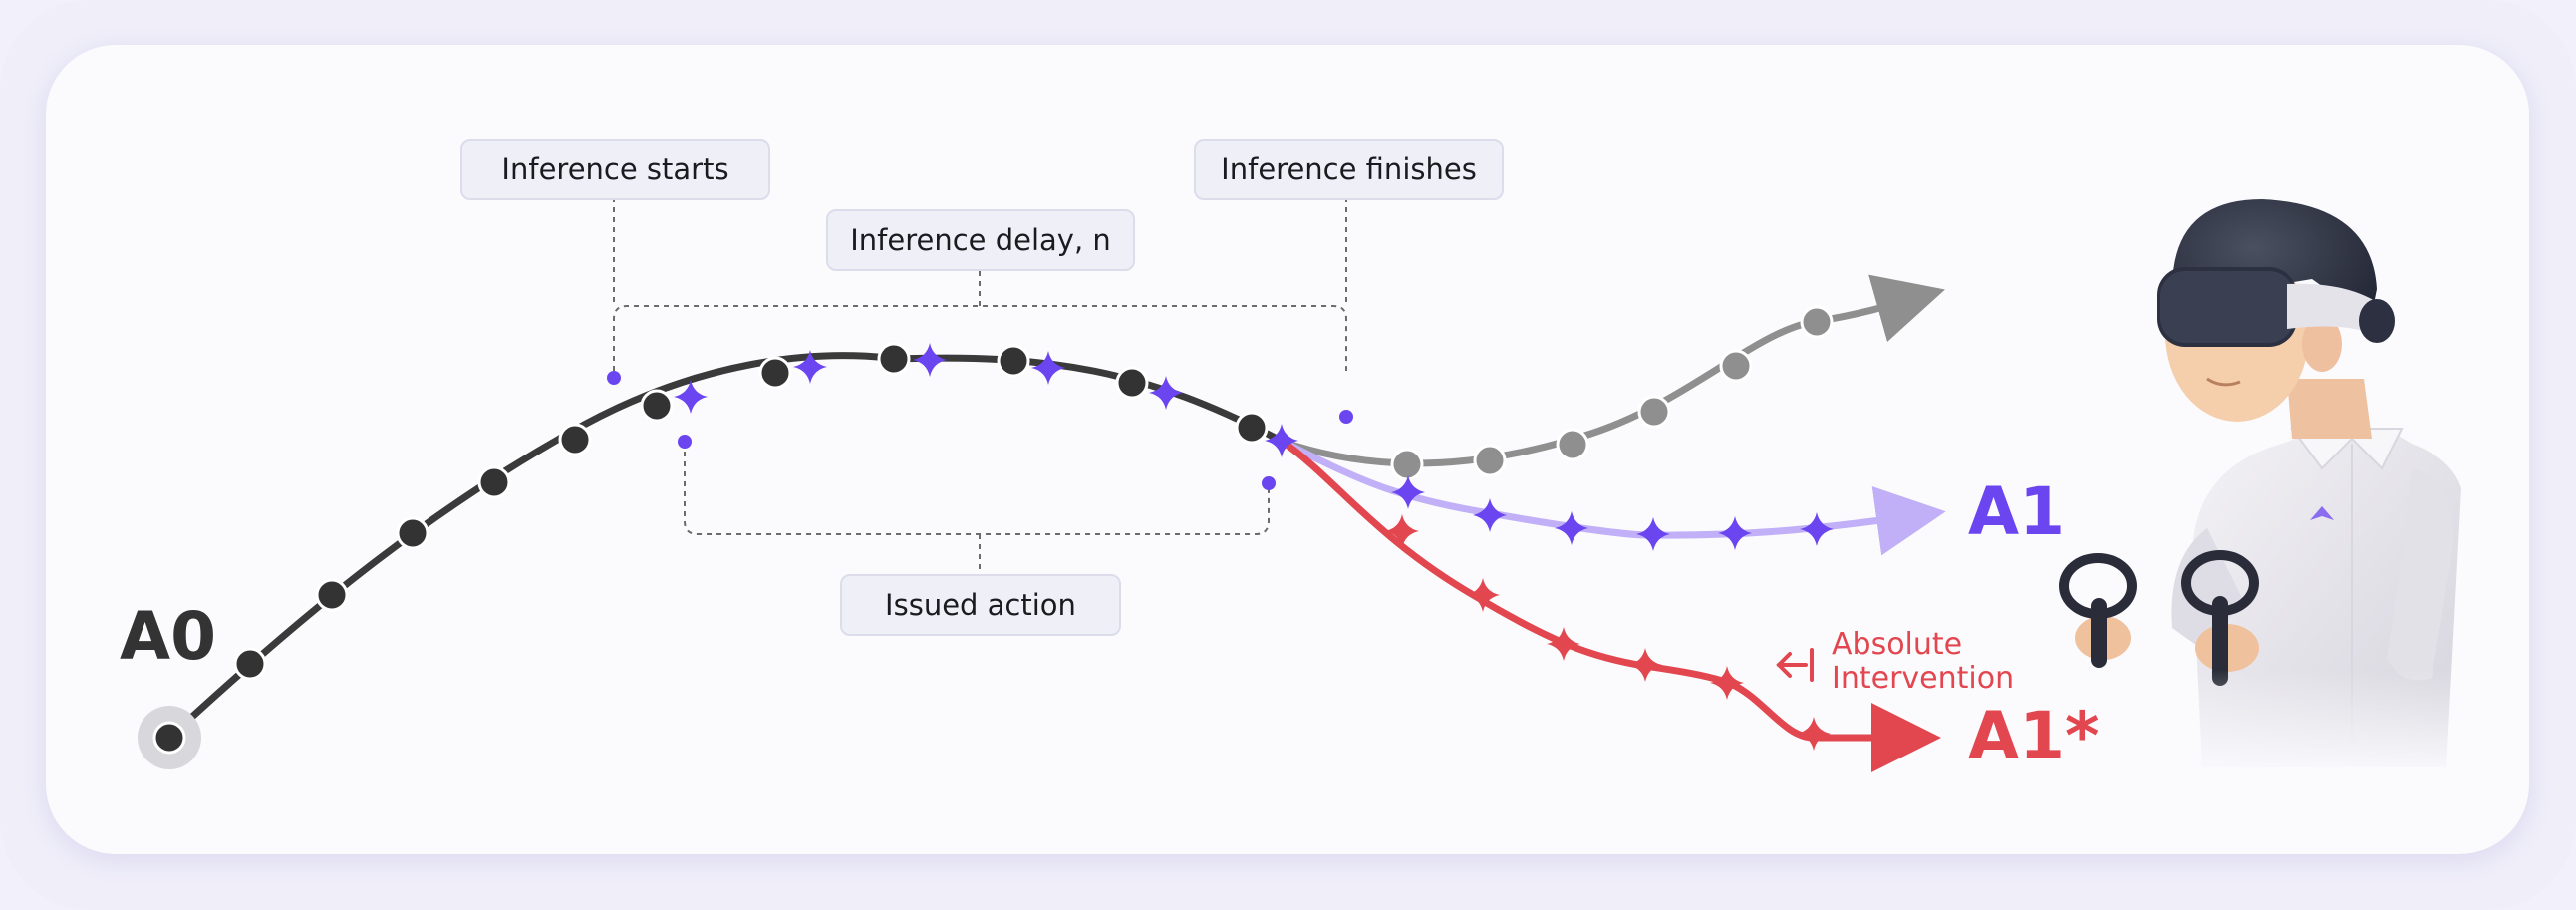  What do you see at coordinates (1612, 513) in the screenshot?
I see `purple-branch-stars` at bounding box center [1612, 513].